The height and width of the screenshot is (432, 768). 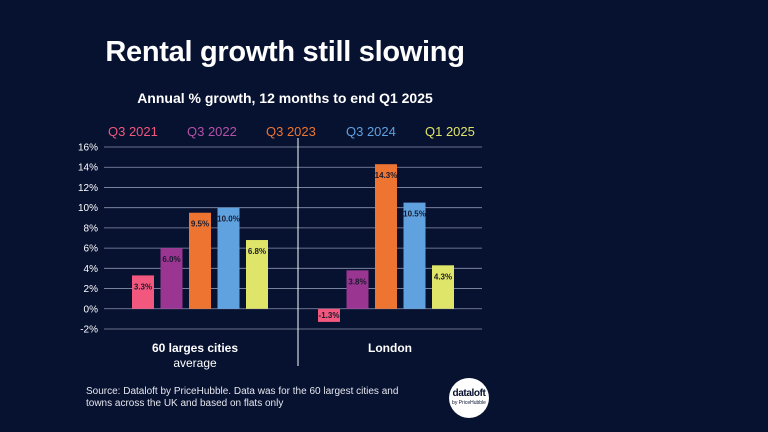 What do you see at coordinates (91, 269) in the screenshot?
I see `y-tick-label: 4%` at bounding box center [91, 269].